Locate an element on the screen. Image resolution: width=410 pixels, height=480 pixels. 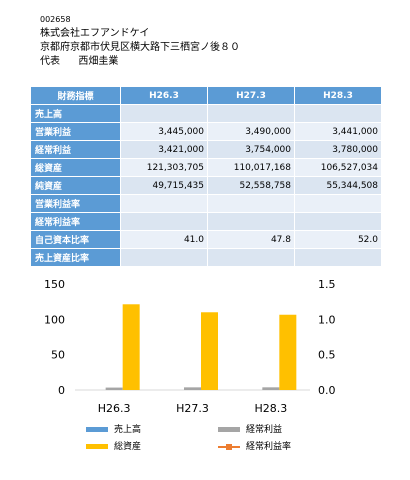
legend-item-ordinary-profit: 経常利益 is located at coordinates (250, 428).